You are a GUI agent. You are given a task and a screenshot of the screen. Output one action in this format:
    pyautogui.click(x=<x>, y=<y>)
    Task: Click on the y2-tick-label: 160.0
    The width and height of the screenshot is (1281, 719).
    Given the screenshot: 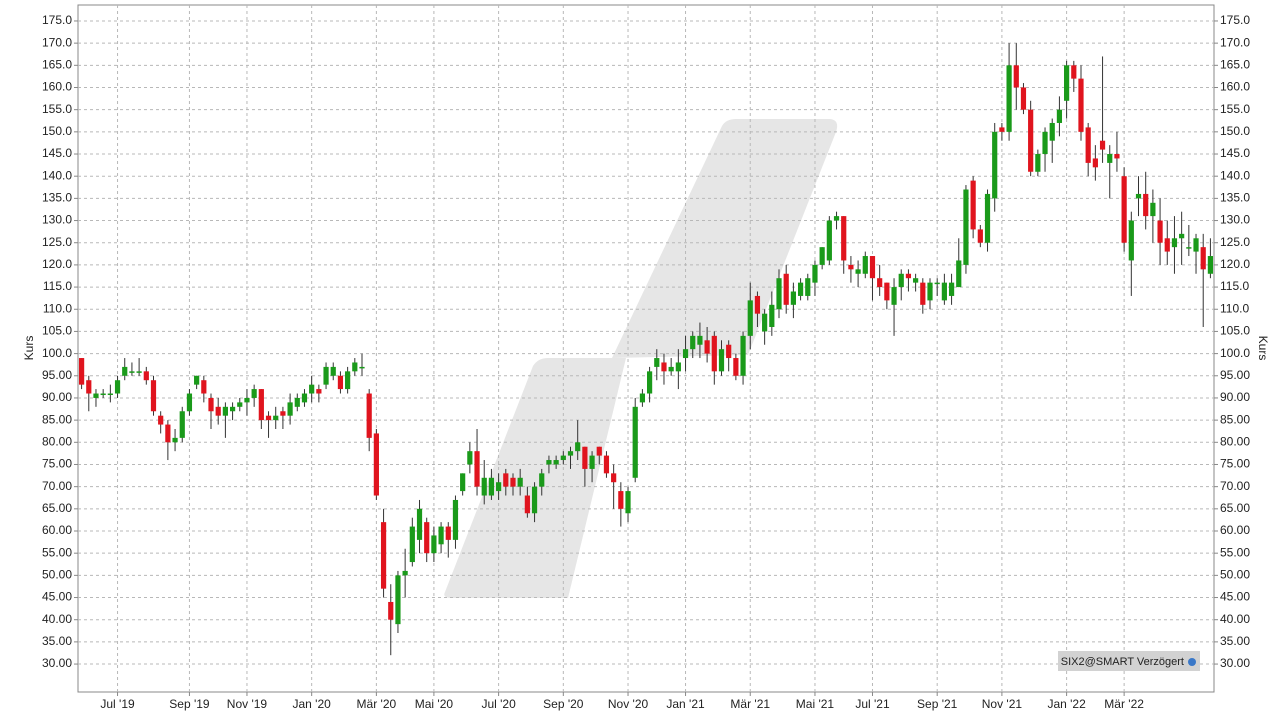 What is the action you would take?
    pyautogui.click(x=1235, y=87)
    